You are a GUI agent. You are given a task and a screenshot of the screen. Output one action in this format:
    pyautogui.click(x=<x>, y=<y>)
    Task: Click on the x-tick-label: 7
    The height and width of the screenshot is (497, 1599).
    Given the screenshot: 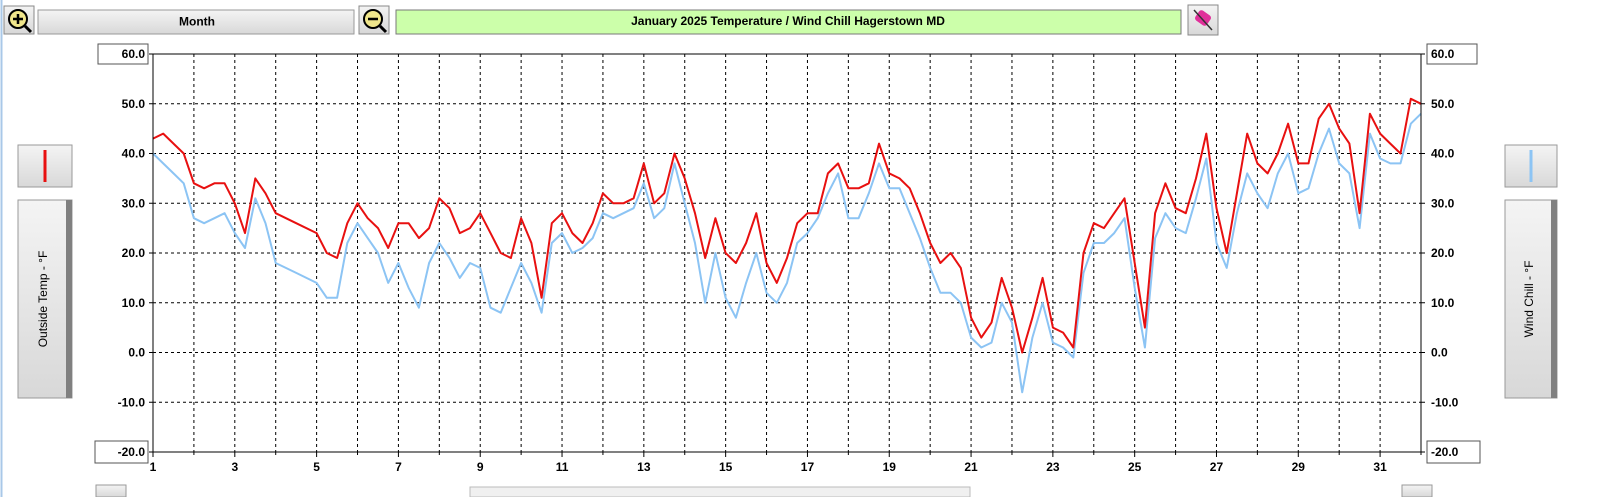 What is the action you would take?
    pyautogui.click(x=398, y=467)
    